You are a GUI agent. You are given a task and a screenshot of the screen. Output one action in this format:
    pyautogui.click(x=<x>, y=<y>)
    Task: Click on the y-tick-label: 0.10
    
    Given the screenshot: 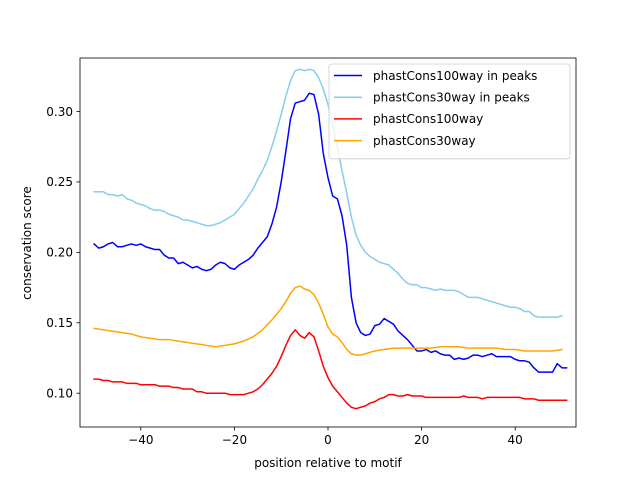 What is the action you would take?
    pyautogui.click(x=59, y=393)
    